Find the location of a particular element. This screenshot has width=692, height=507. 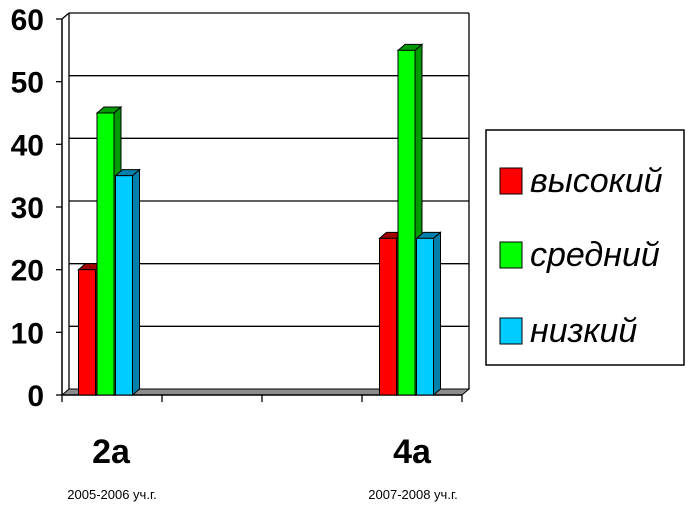

y-tick-labels: 0 10 20 30 40 50 60 is located at coordinates (27, 208).